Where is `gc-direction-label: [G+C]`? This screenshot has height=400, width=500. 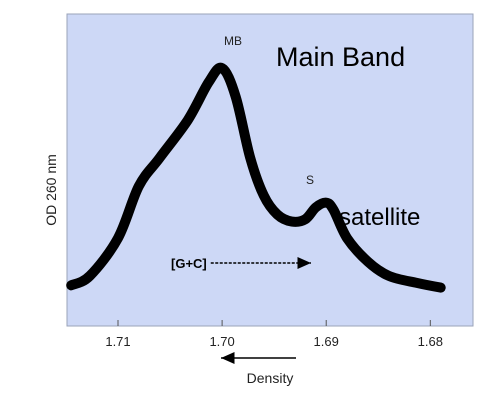
gc-direction-label: [G+C] is located at coordinates (189, 263).